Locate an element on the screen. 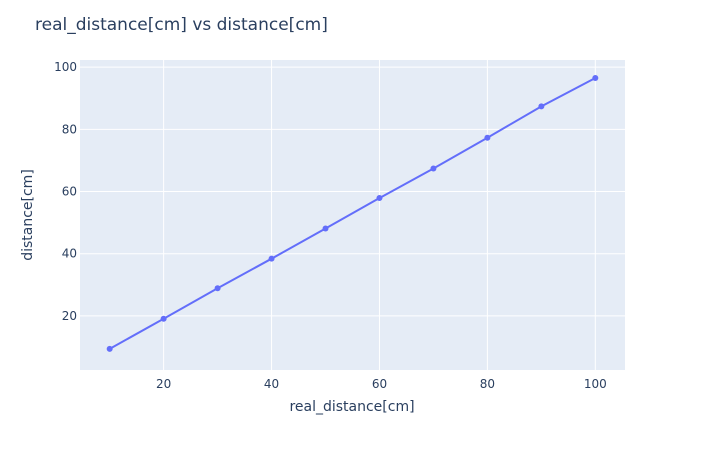 The image size is (705, 450). chart-title: real_distance[cm] vs distance[cm] is located at coordinates (181, 25).